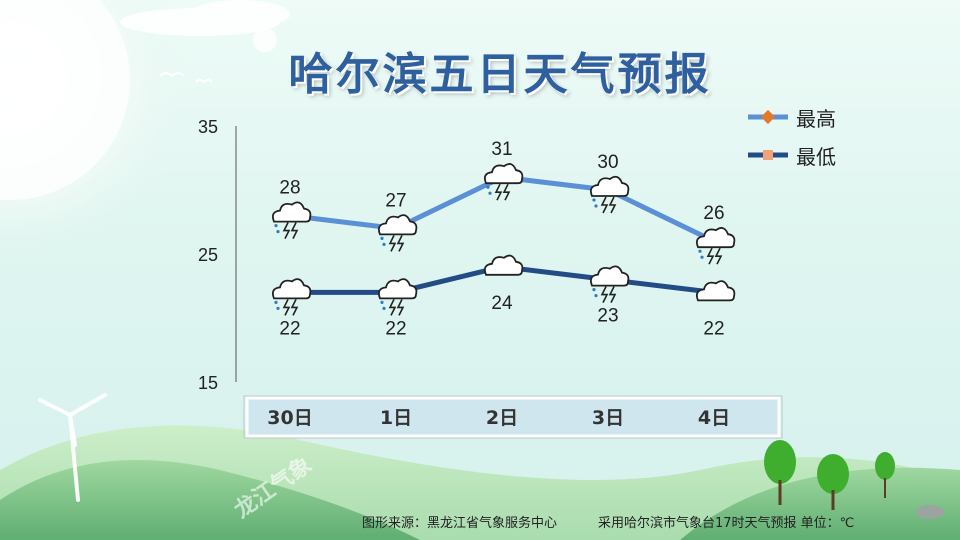 This screenshot has height=540, width=960. Describe the element at coordinates (792, 117) in the screenshot. I see `legend-item-high: 最高` at that location.